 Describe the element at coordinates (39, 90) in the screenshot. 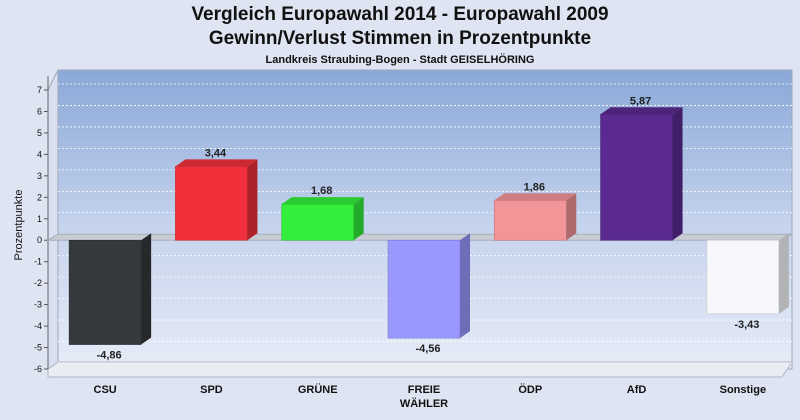

I see `y-tick-label: 7` at that location.